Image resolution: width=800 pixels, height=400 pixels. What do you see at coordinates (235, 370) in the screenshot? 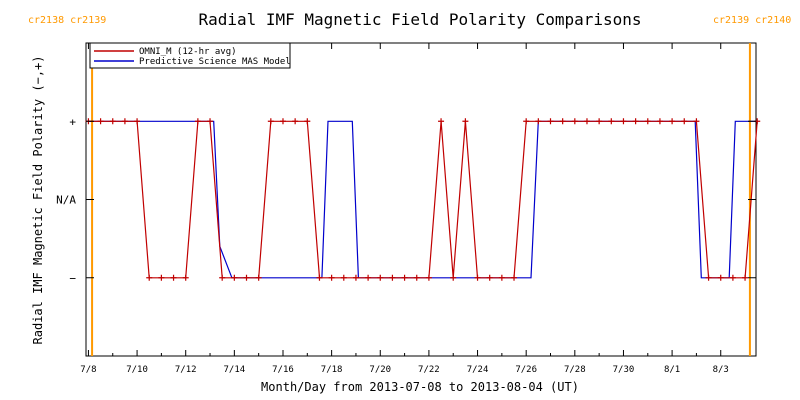
I see `x-tick-label-3: 7/14` at bounding box center [235, 370].